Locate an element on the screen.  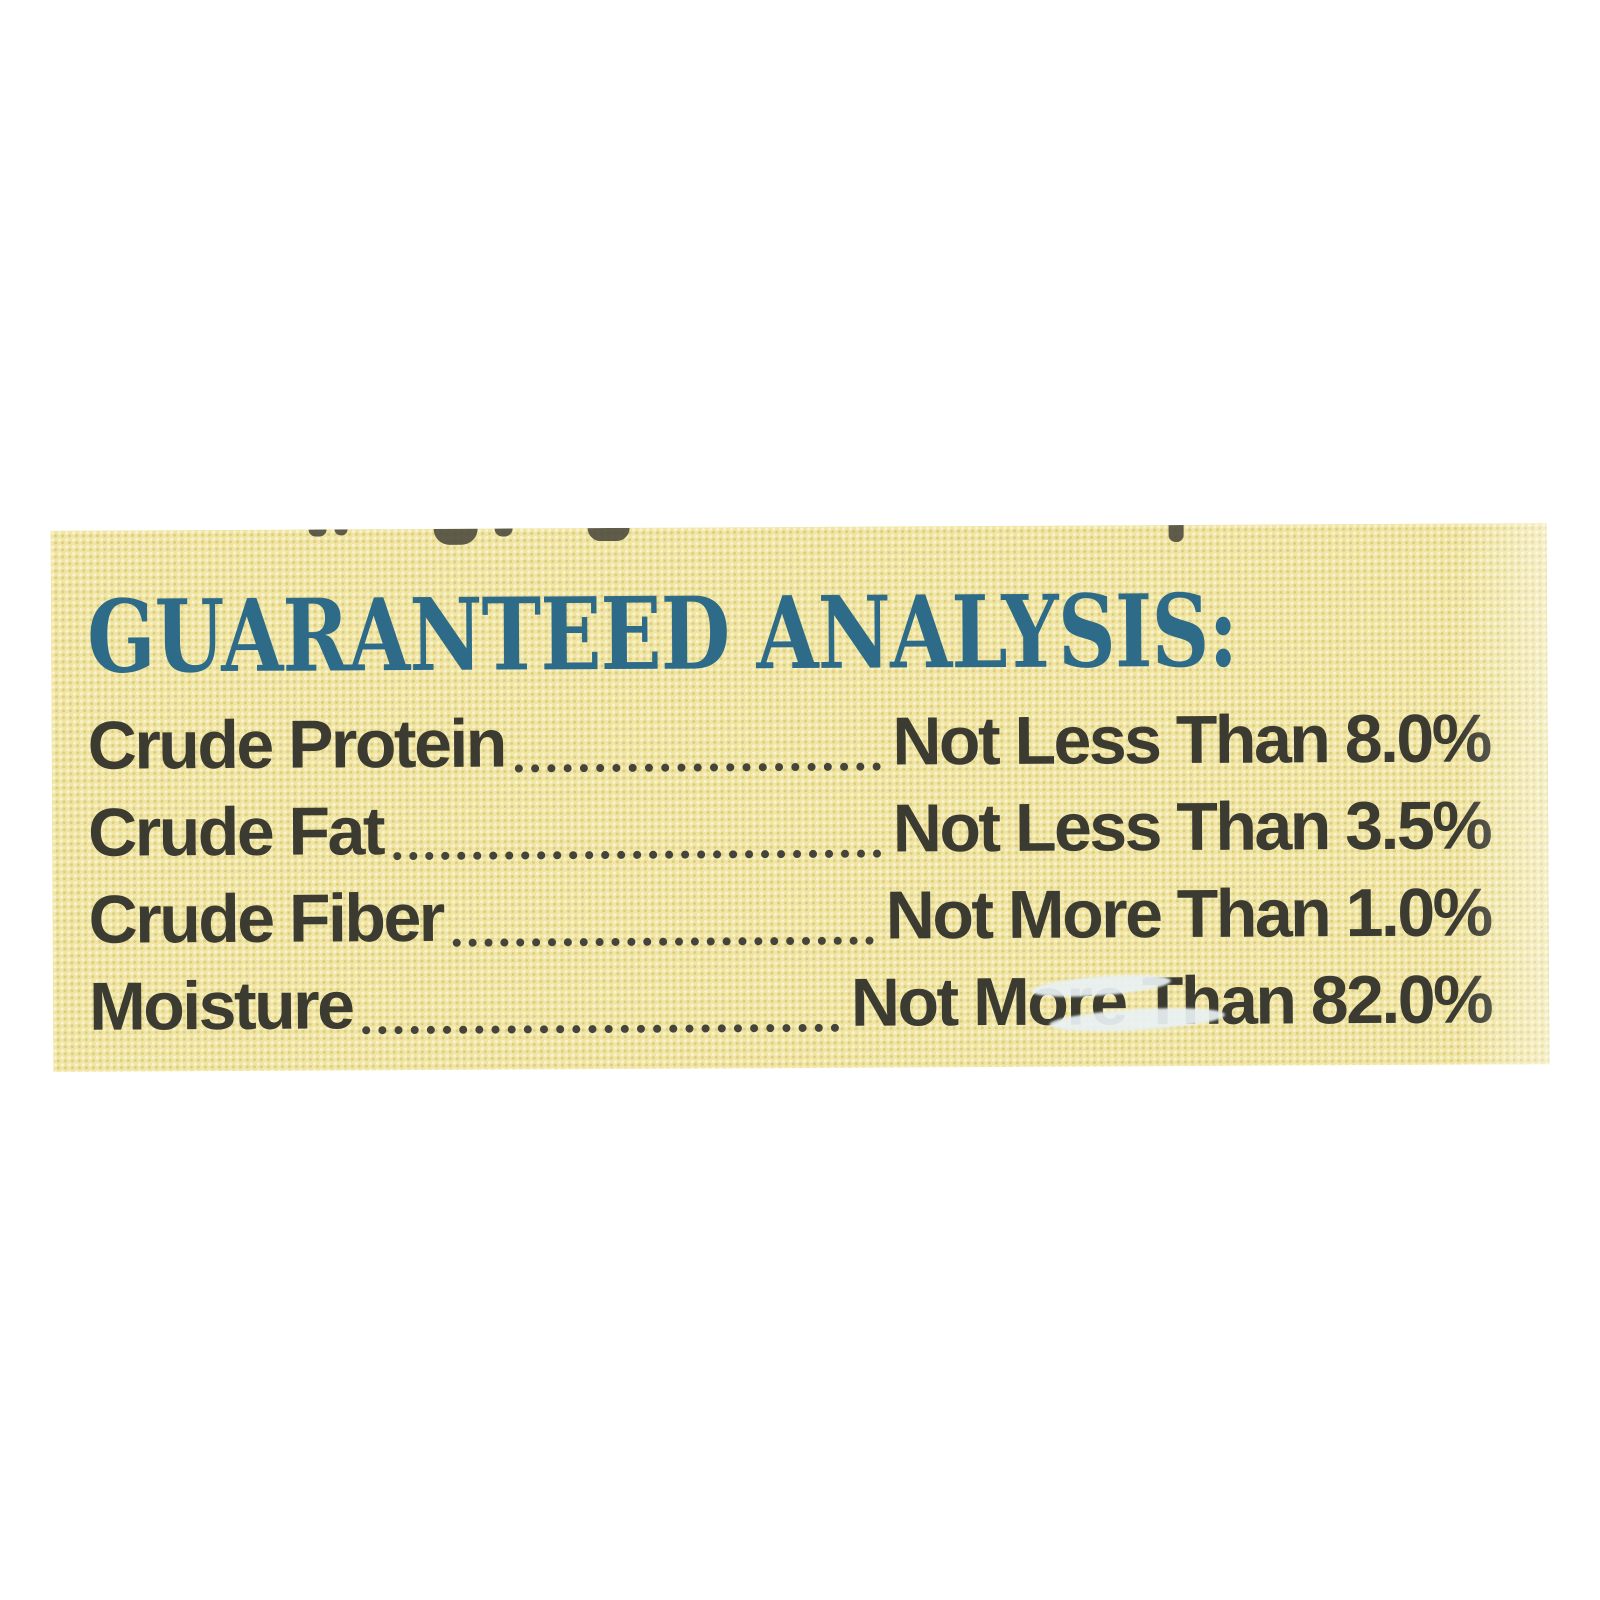
section-heading-text: GUARANTEED ANALYSIS: is located at coordinates (662, 633).